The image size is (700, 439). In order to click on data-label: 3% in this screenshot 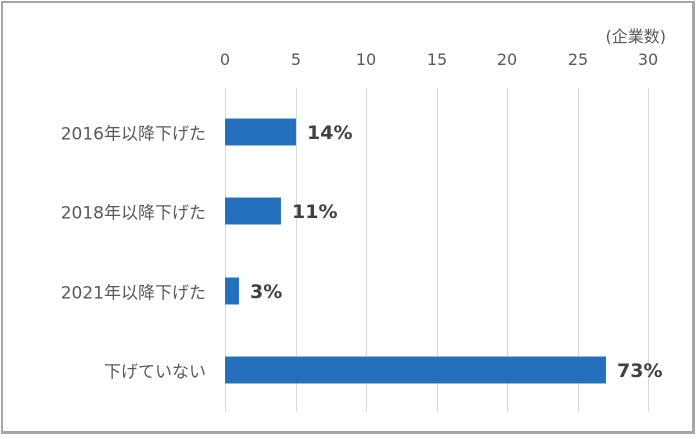, I will do `click(266, 292)`.